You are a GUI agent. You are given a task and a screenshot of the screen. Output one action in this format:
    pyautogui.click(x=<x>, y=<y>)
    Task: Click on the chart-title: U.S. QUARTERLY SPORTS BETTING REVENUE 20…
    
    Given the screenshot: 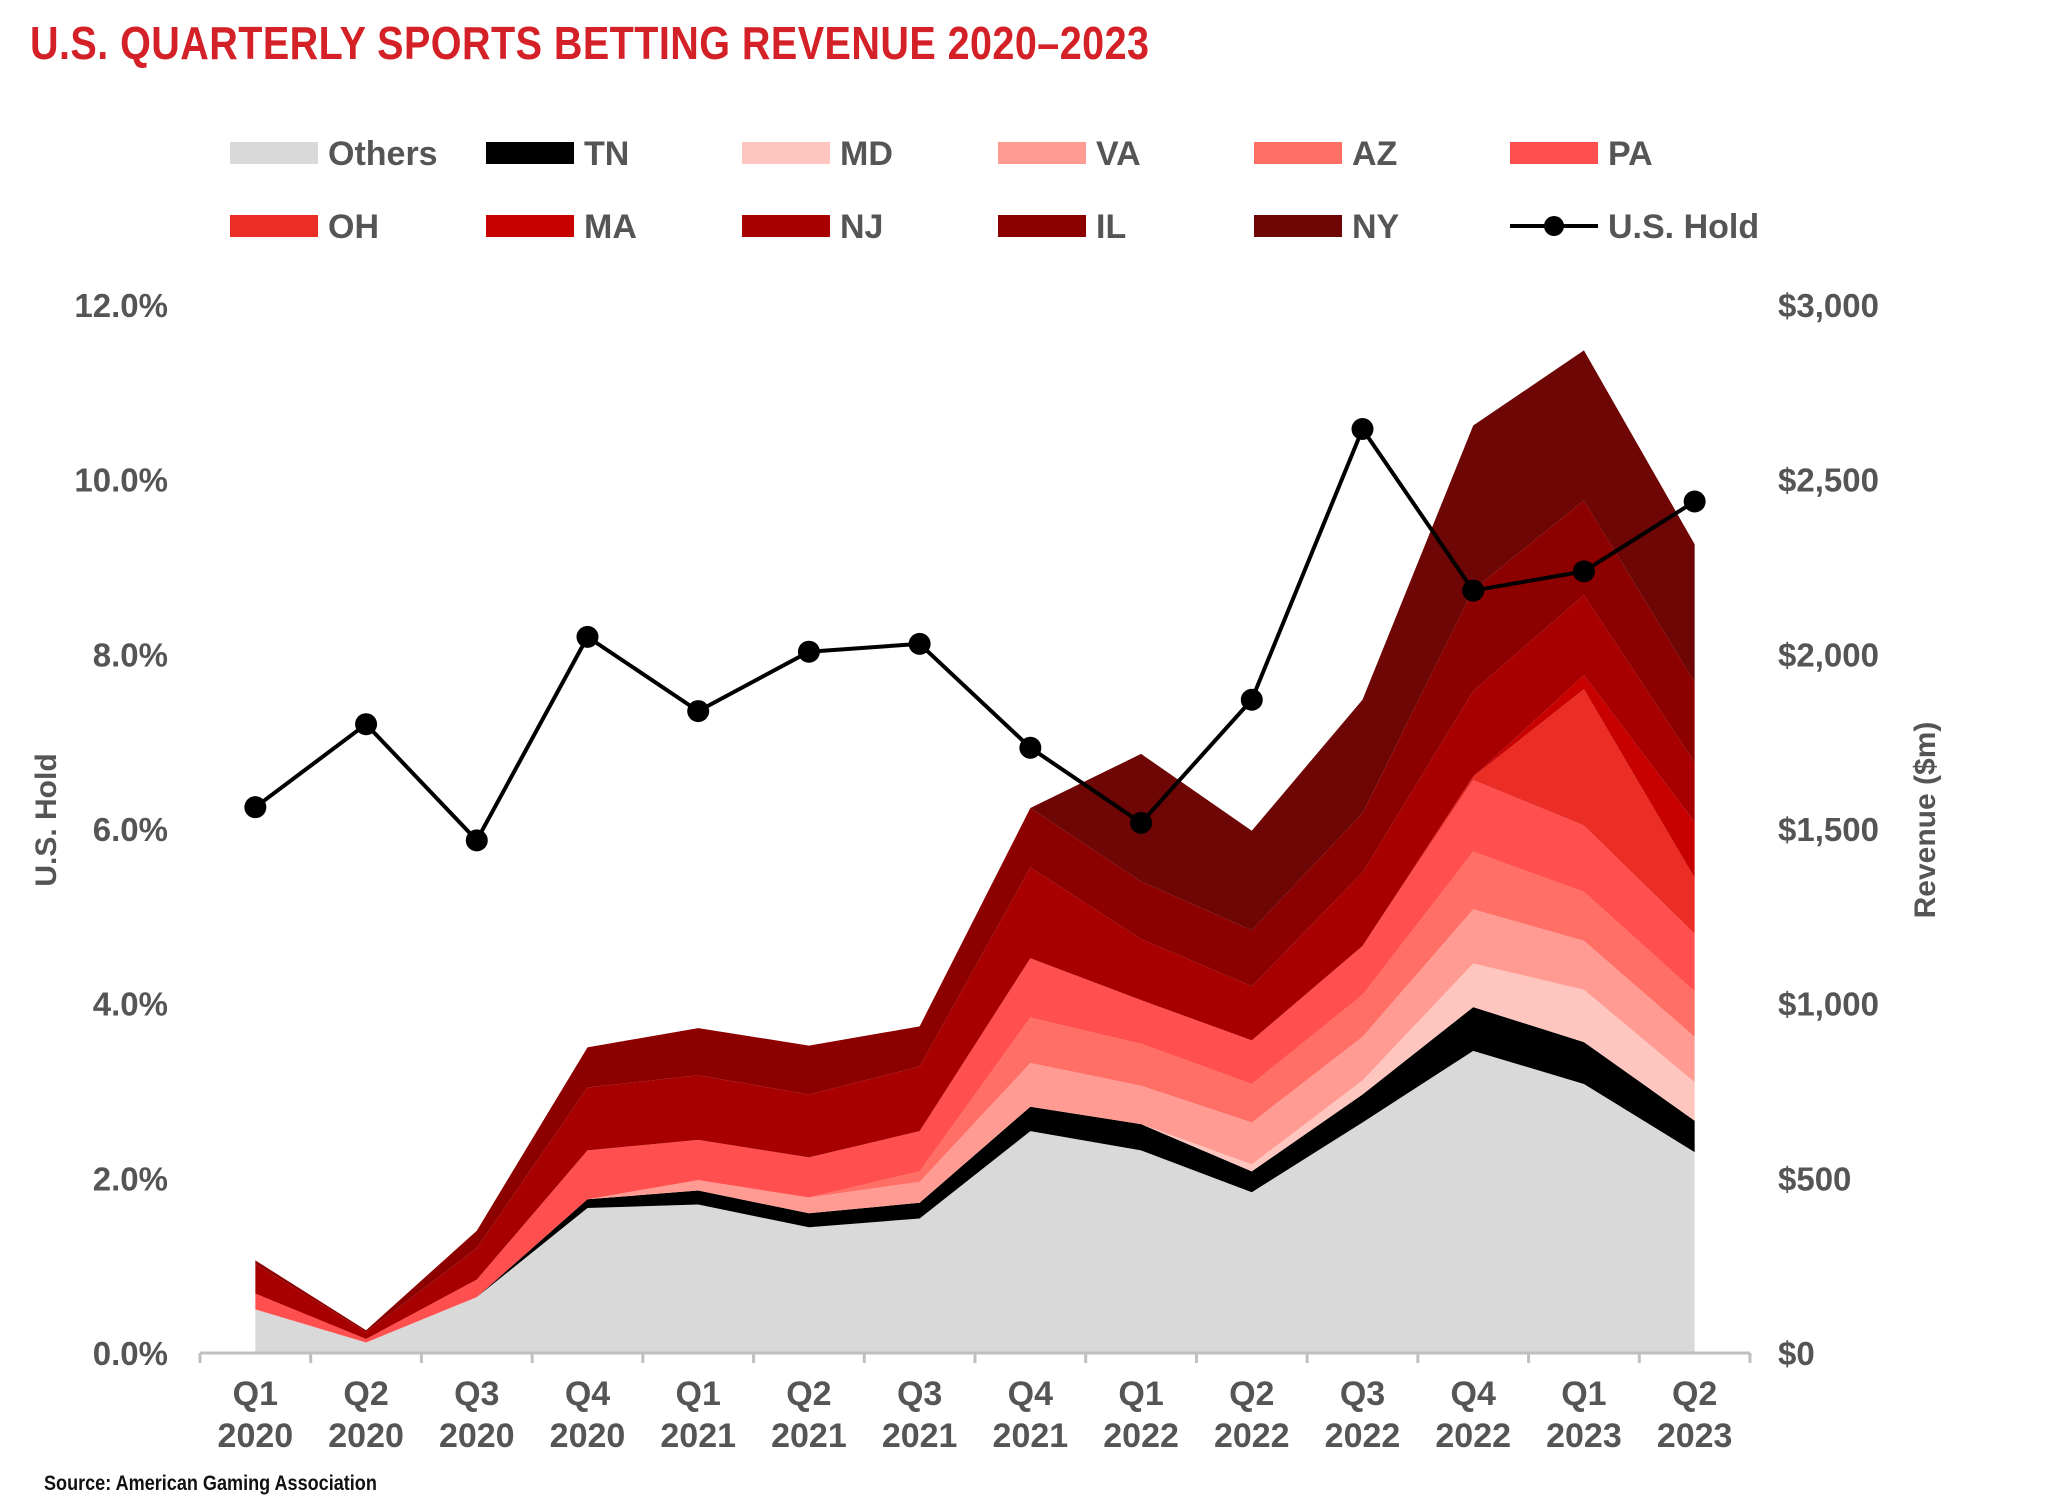 What is the action you would take?
    pyautogui.click(x=590, y=43)
    